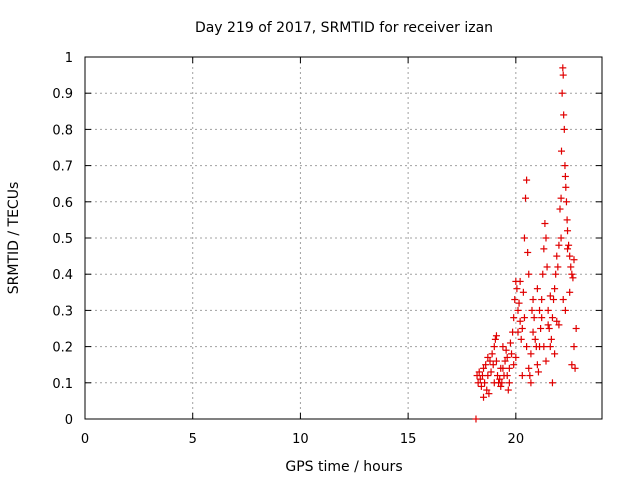 This screenshot has height=480, width=640. What do you see at coordinates (62, 348) in the screenshot?
I see `y-tick-label: 0.2` at bounding box center [62, 348].